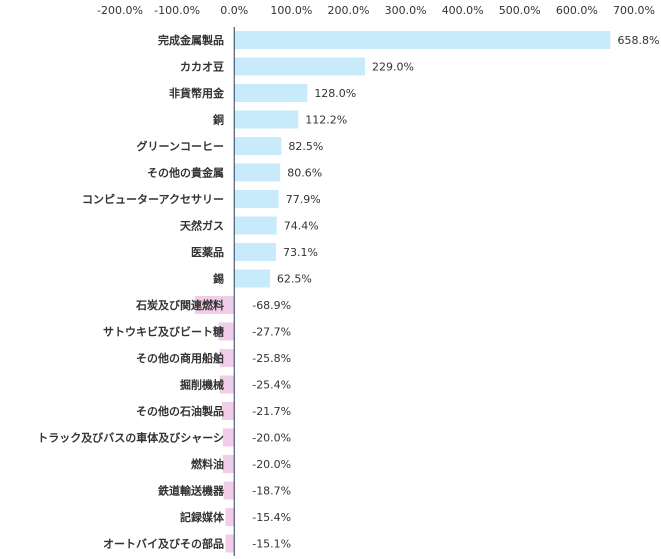  I want to click on category-label: 石炭及び関連燃料, so click(179, 305).